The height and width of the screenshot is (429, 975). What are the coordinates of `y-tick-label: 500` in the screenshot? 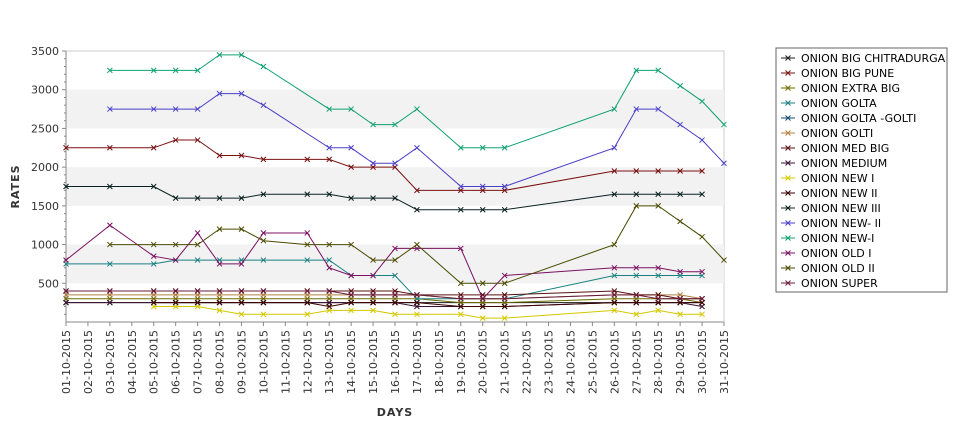 It's located at (48, 283).